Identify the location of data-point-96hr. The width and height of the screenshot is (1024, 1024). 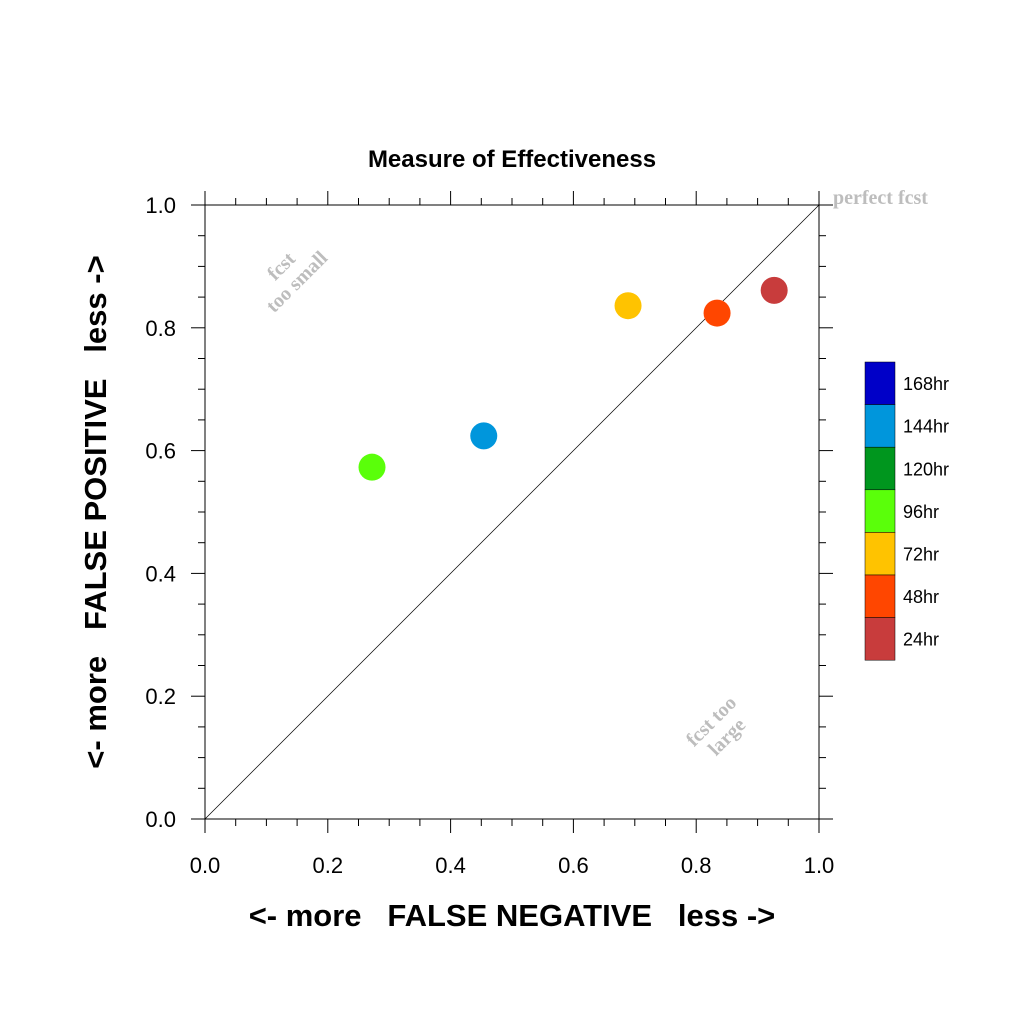
(372, 467).